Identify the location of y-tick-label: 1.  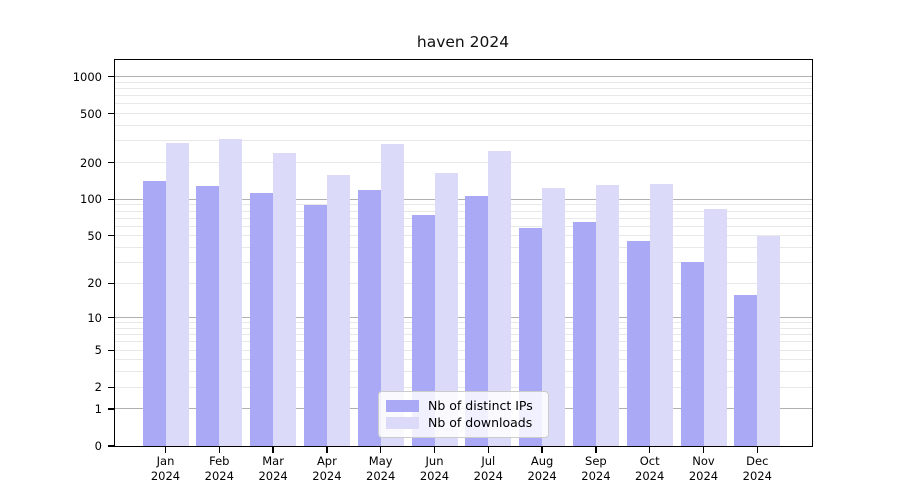
(98, 408).